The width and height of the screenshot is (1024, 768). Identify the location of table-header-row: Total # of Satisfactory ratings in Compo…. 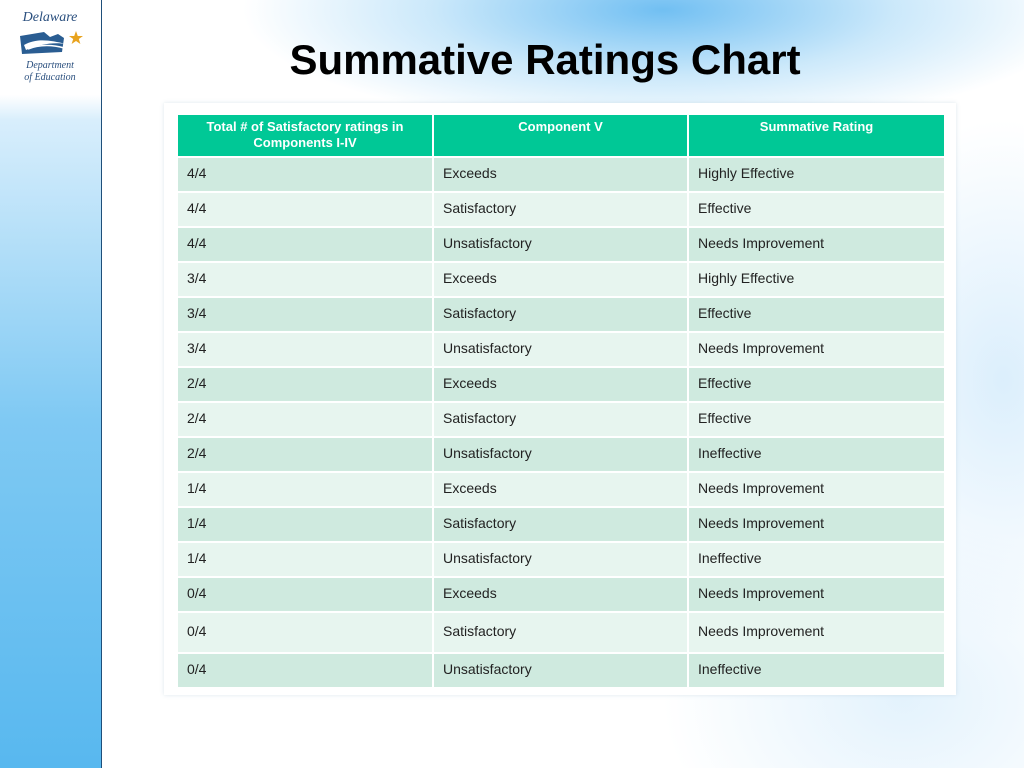
(561, 135).